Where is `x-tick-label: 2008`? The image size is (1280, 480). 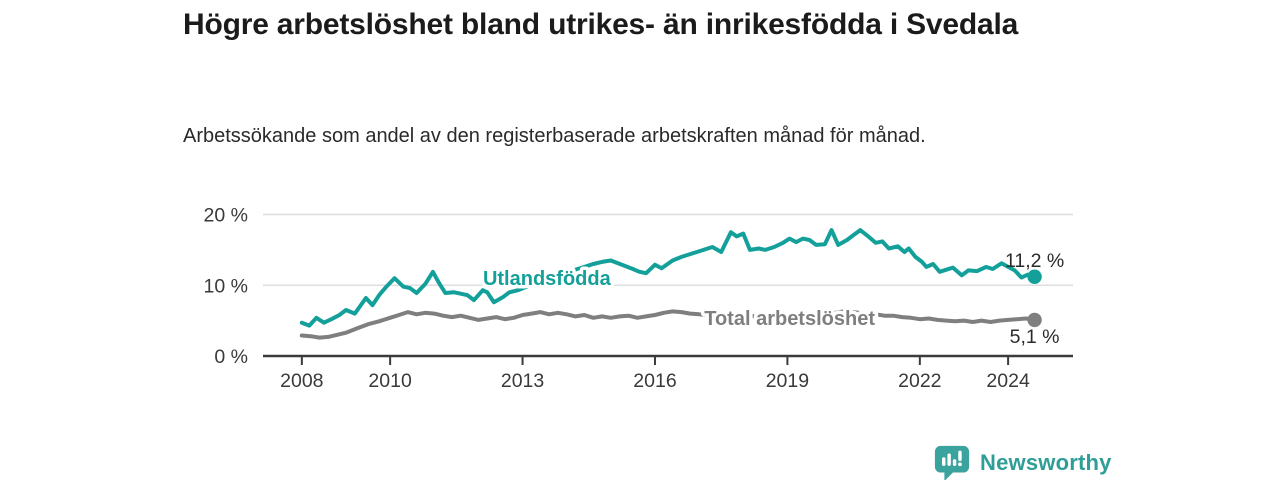 x-tick-label: 2008 is located at coordinates (301, 381).